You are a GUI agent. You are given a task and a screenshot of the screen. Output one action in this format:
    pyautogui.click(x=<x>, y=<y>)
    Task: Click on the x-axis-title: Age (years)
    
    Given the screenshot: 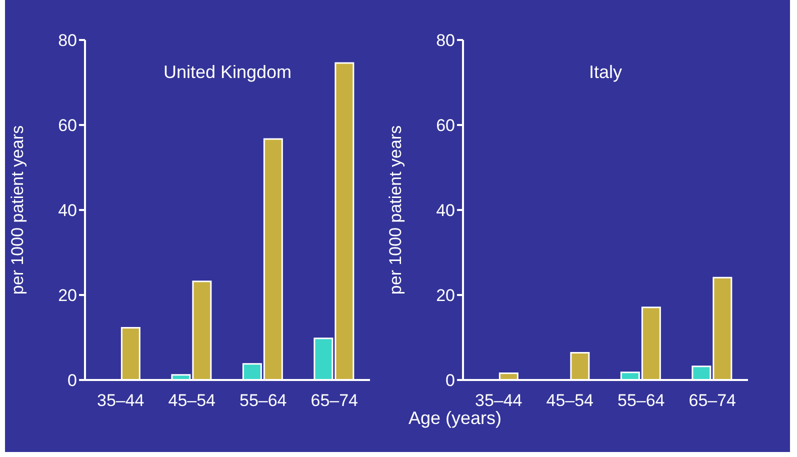 What is the action you would take?
    pyautogui.click(x=455, y=418)
    